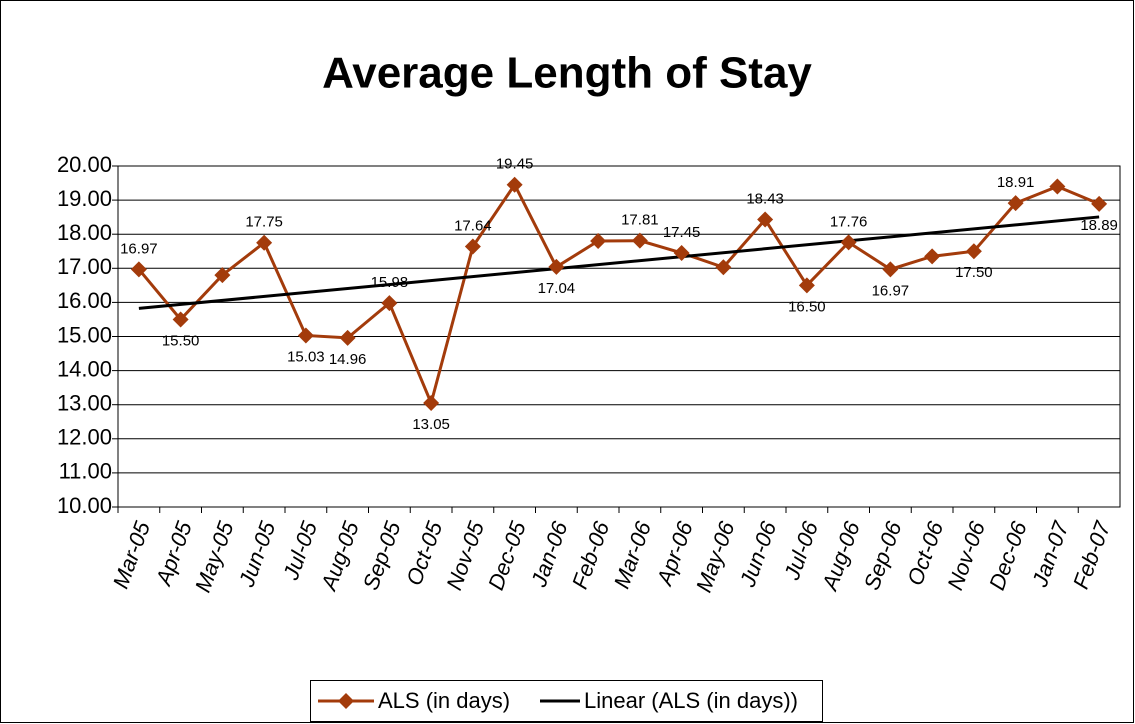 The height and width of the screenshot is (724, 1135). I want to click on legend-label: ALS (in days), so click(444, 700).